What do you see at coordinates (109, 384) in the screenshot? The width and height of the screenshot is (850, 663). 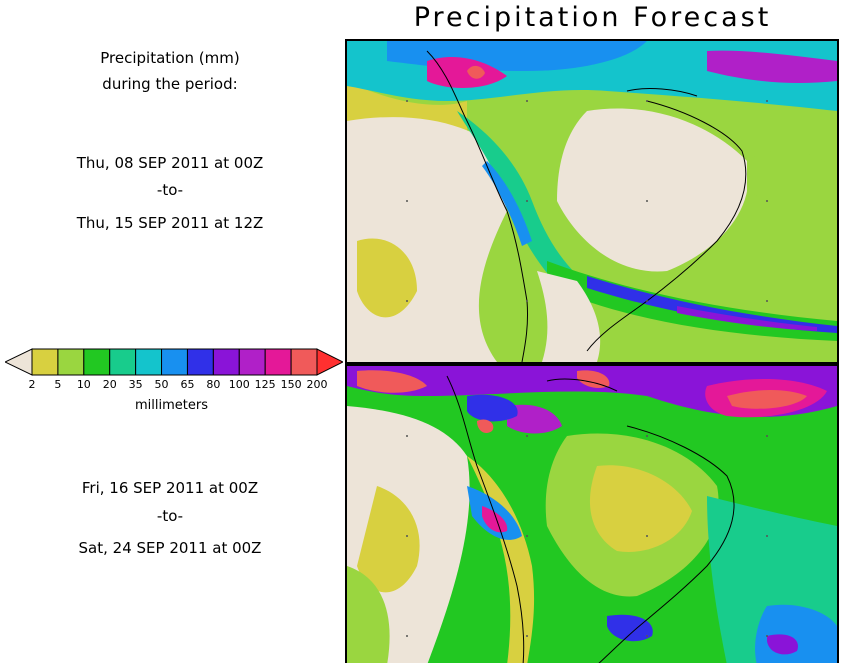 I see `colorbar-tick-label: 20` at bounding box center [109, 384].